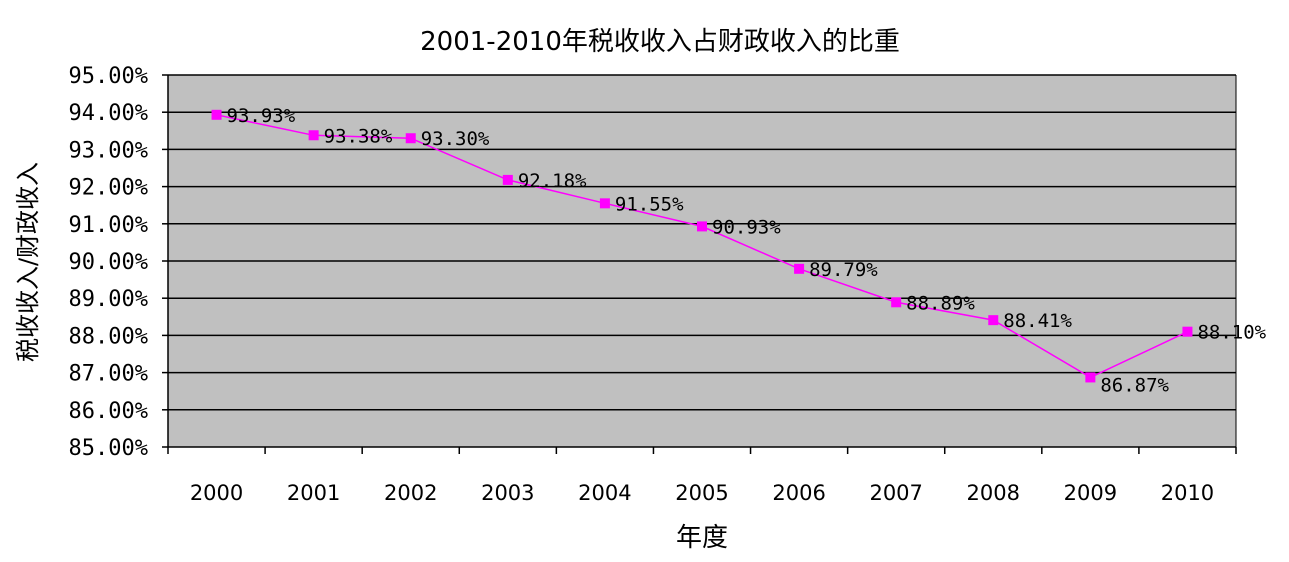 This screenshot has width=1289, height=562. Describe the element at coordinates (313, 493) in the screenshot. I see `x-tick-label: 2001` at that location.